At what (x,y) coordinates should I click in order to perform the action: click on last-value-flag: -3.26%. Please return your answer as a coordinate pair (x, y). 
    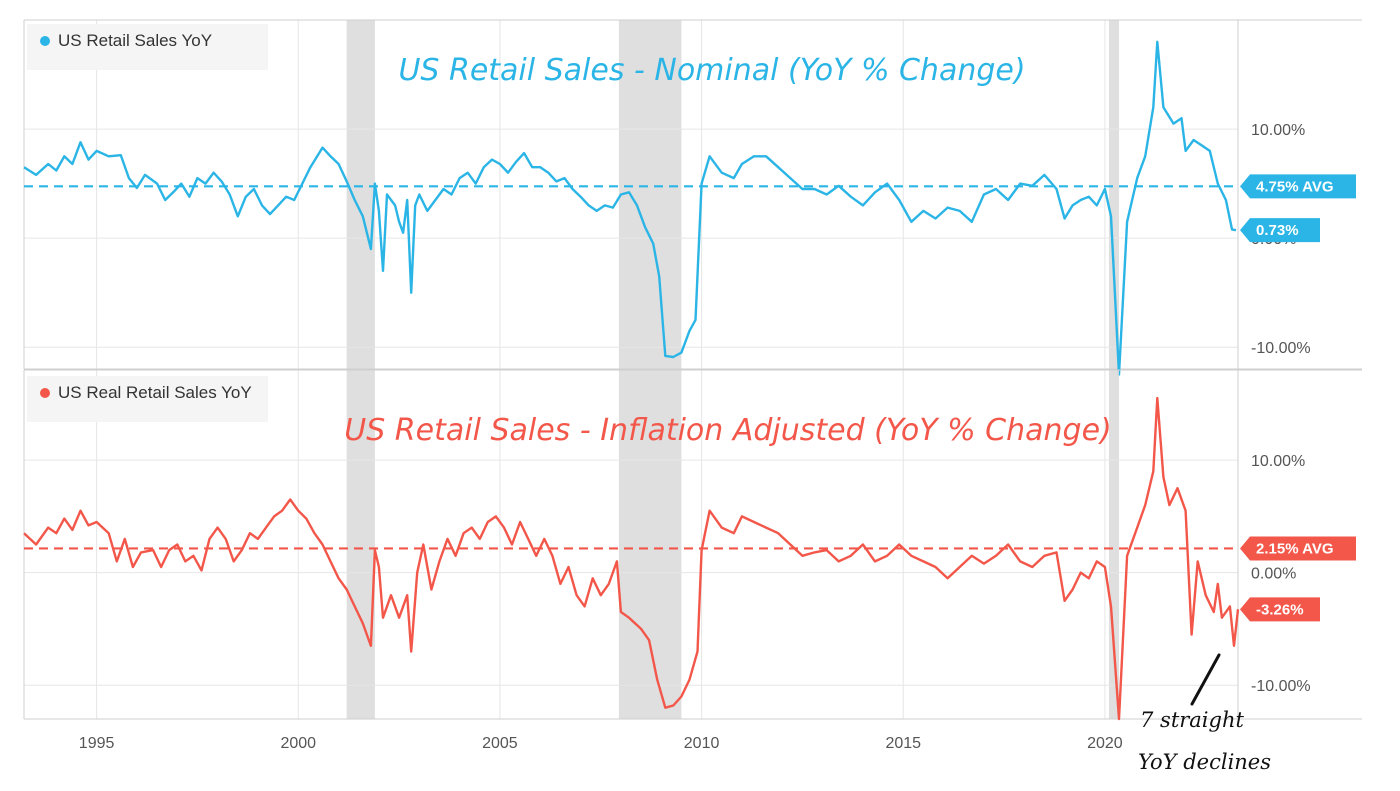
    Looking at the image, I should click on (1280, 609).